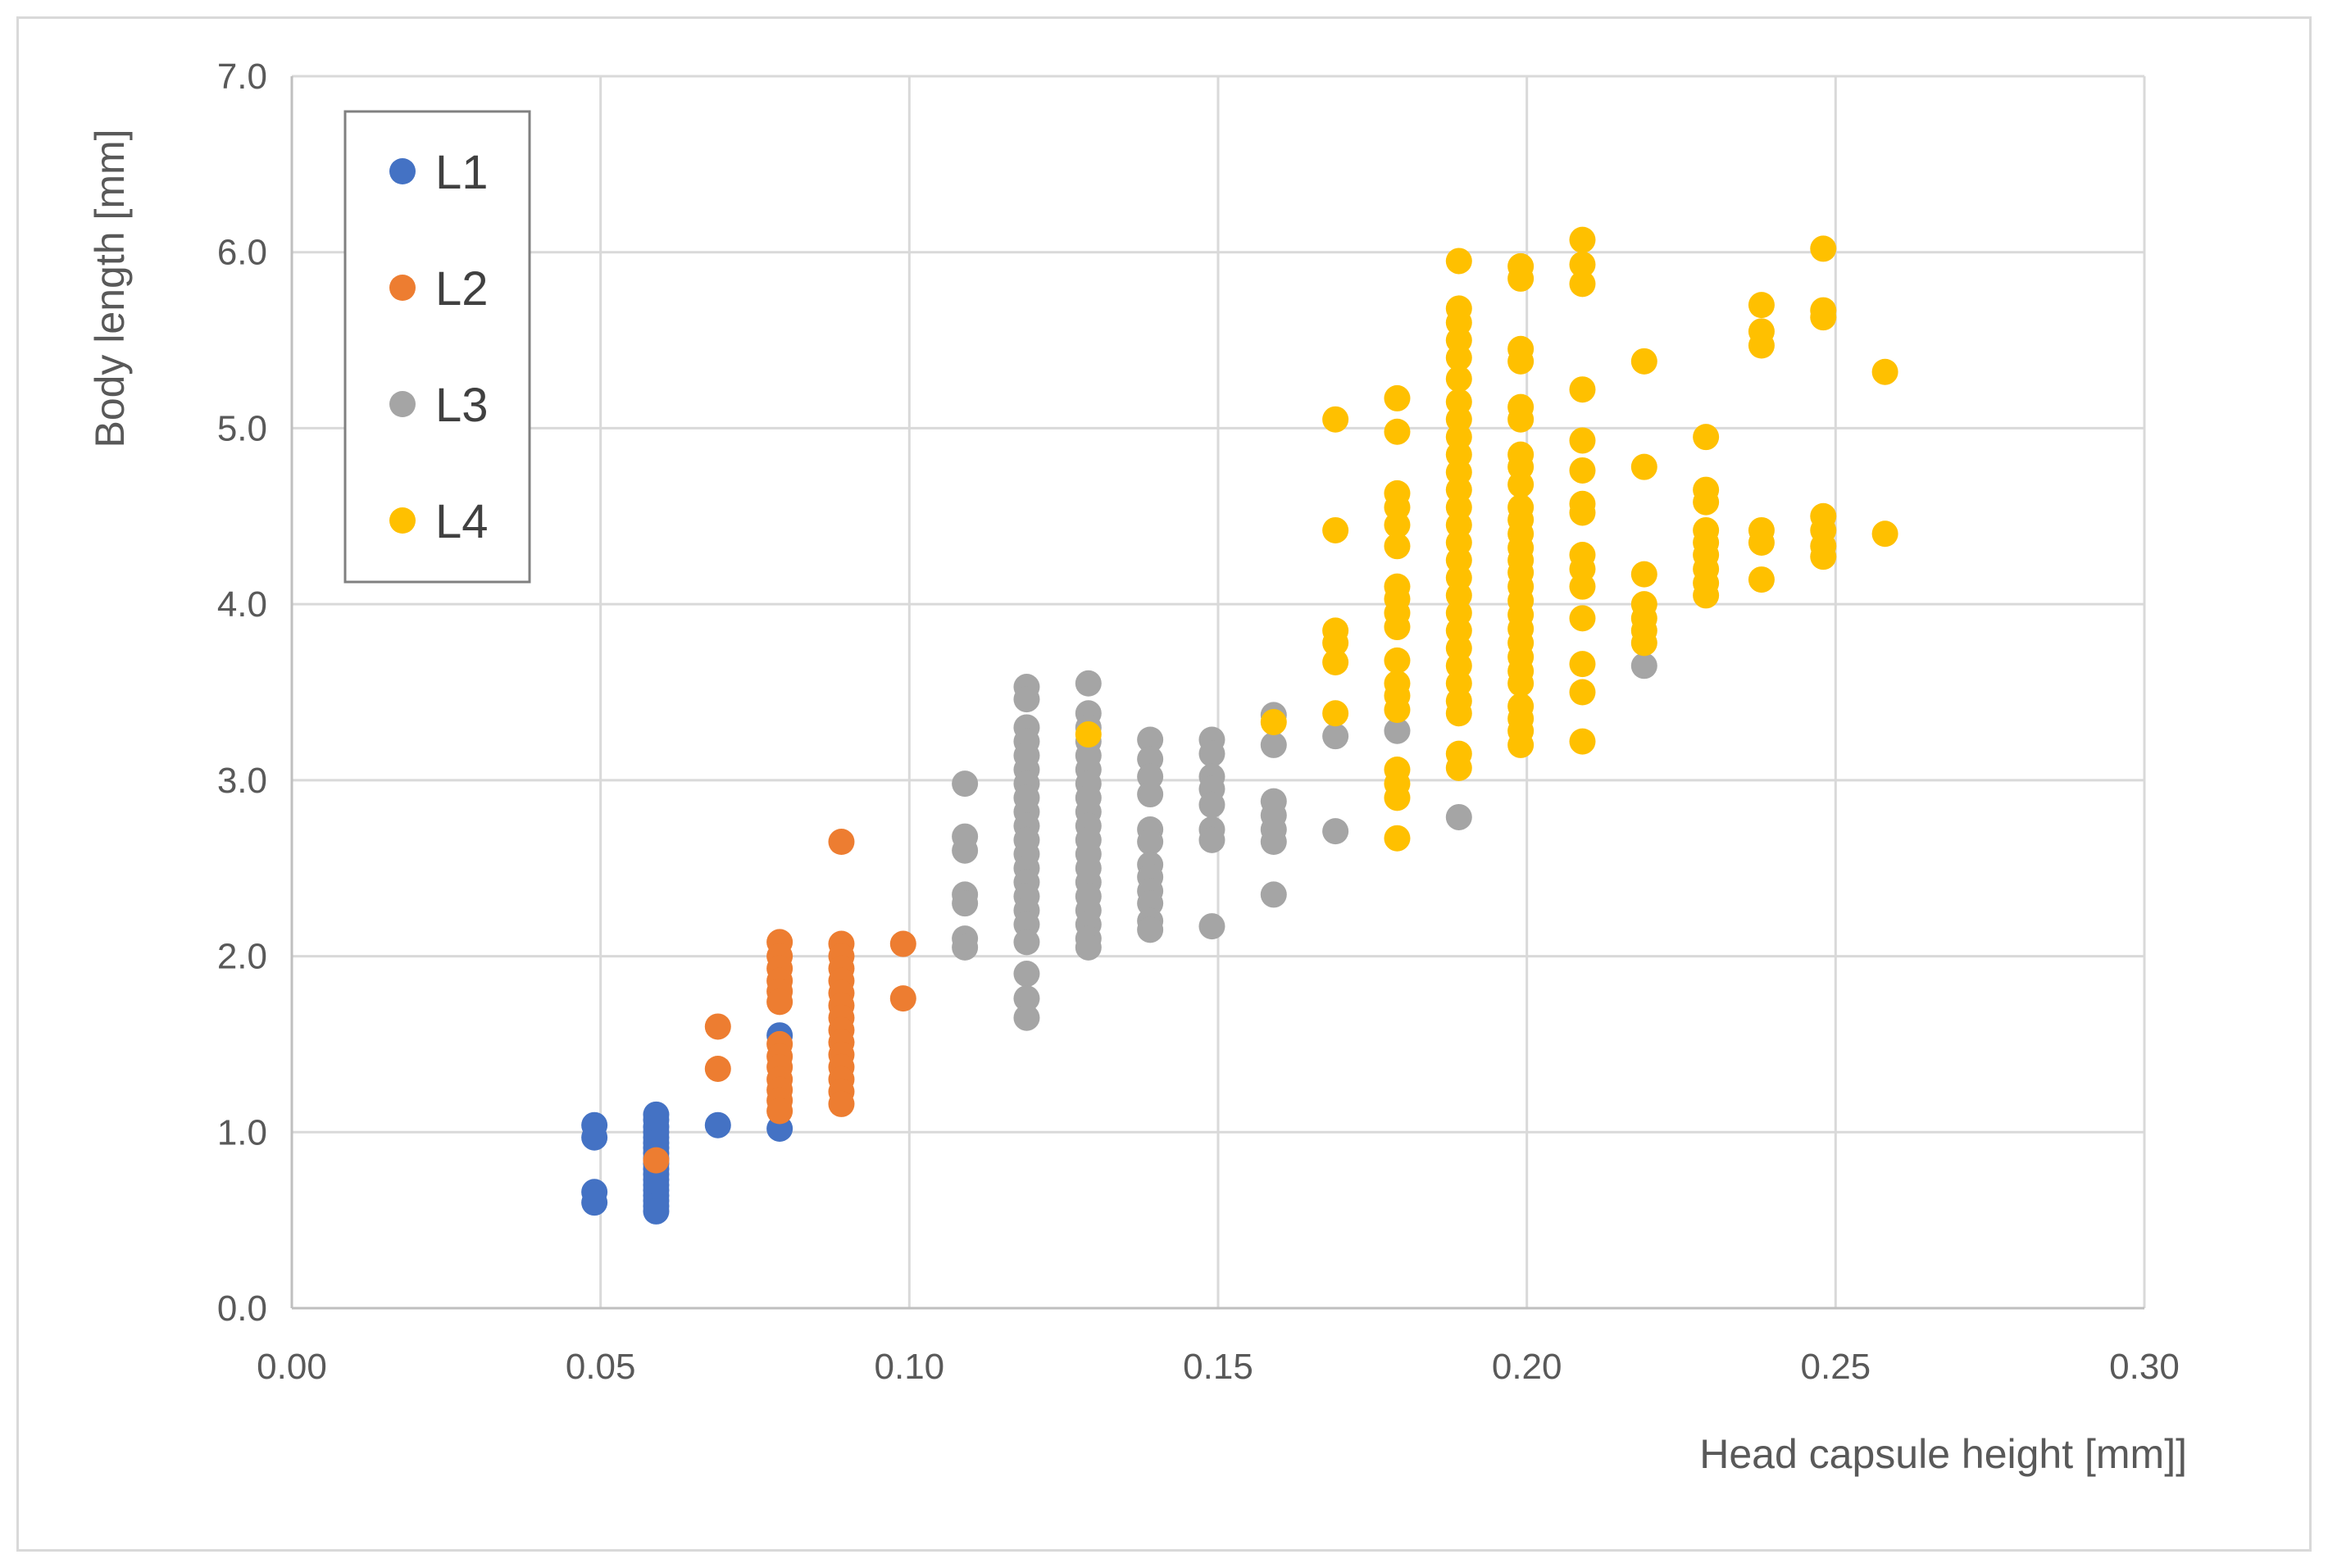 This screenshot has width=2328, height=1568. What do you see at coordinates (1527, 1367) in the screenshot?
I see `x-tick-label: 0.20` at bounding box center [1527, 1367].